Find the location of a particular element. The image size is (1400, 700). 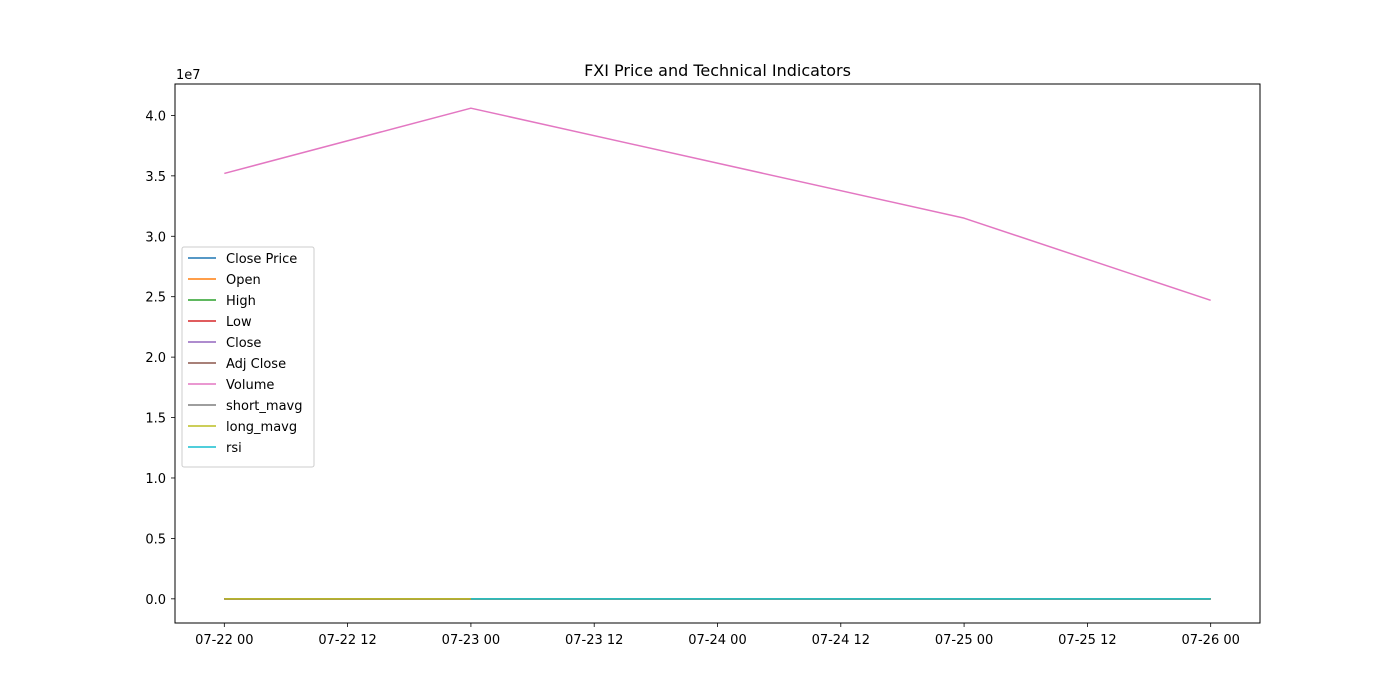

legend-entry: High is located at coordinates (241, 301).